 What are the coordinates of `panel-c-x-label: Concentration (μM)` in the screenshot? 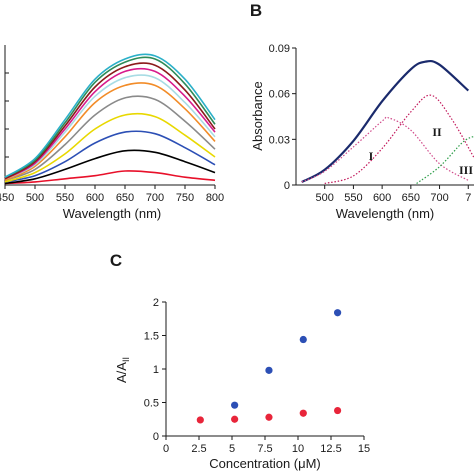 It's located at (265, 463).